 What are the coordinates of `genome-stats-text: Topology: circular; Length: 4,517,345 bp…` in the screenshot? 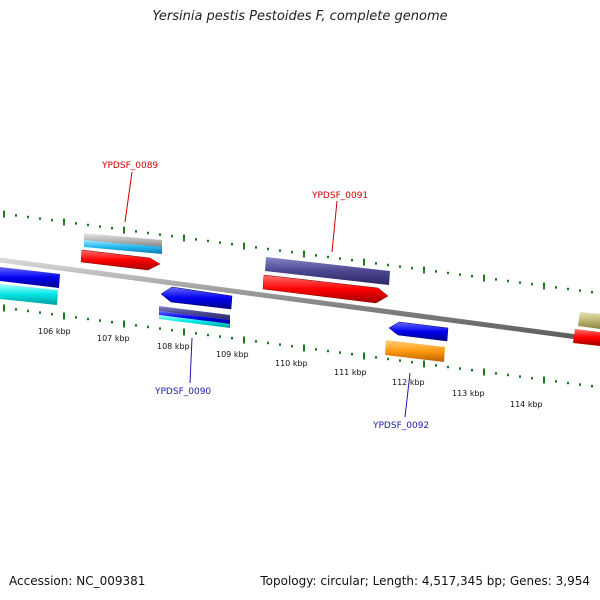 It's located at (425, 581).